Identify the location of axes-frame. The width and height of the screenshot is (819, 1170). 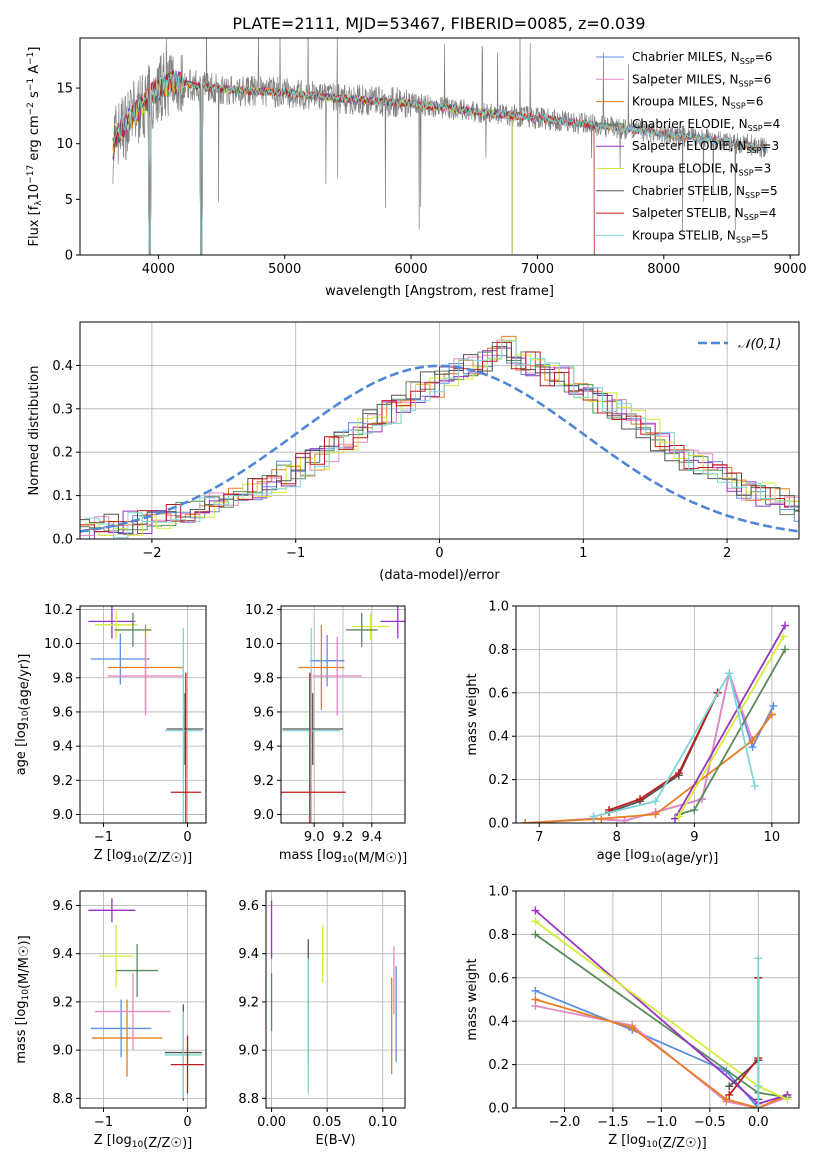
(657, 714).